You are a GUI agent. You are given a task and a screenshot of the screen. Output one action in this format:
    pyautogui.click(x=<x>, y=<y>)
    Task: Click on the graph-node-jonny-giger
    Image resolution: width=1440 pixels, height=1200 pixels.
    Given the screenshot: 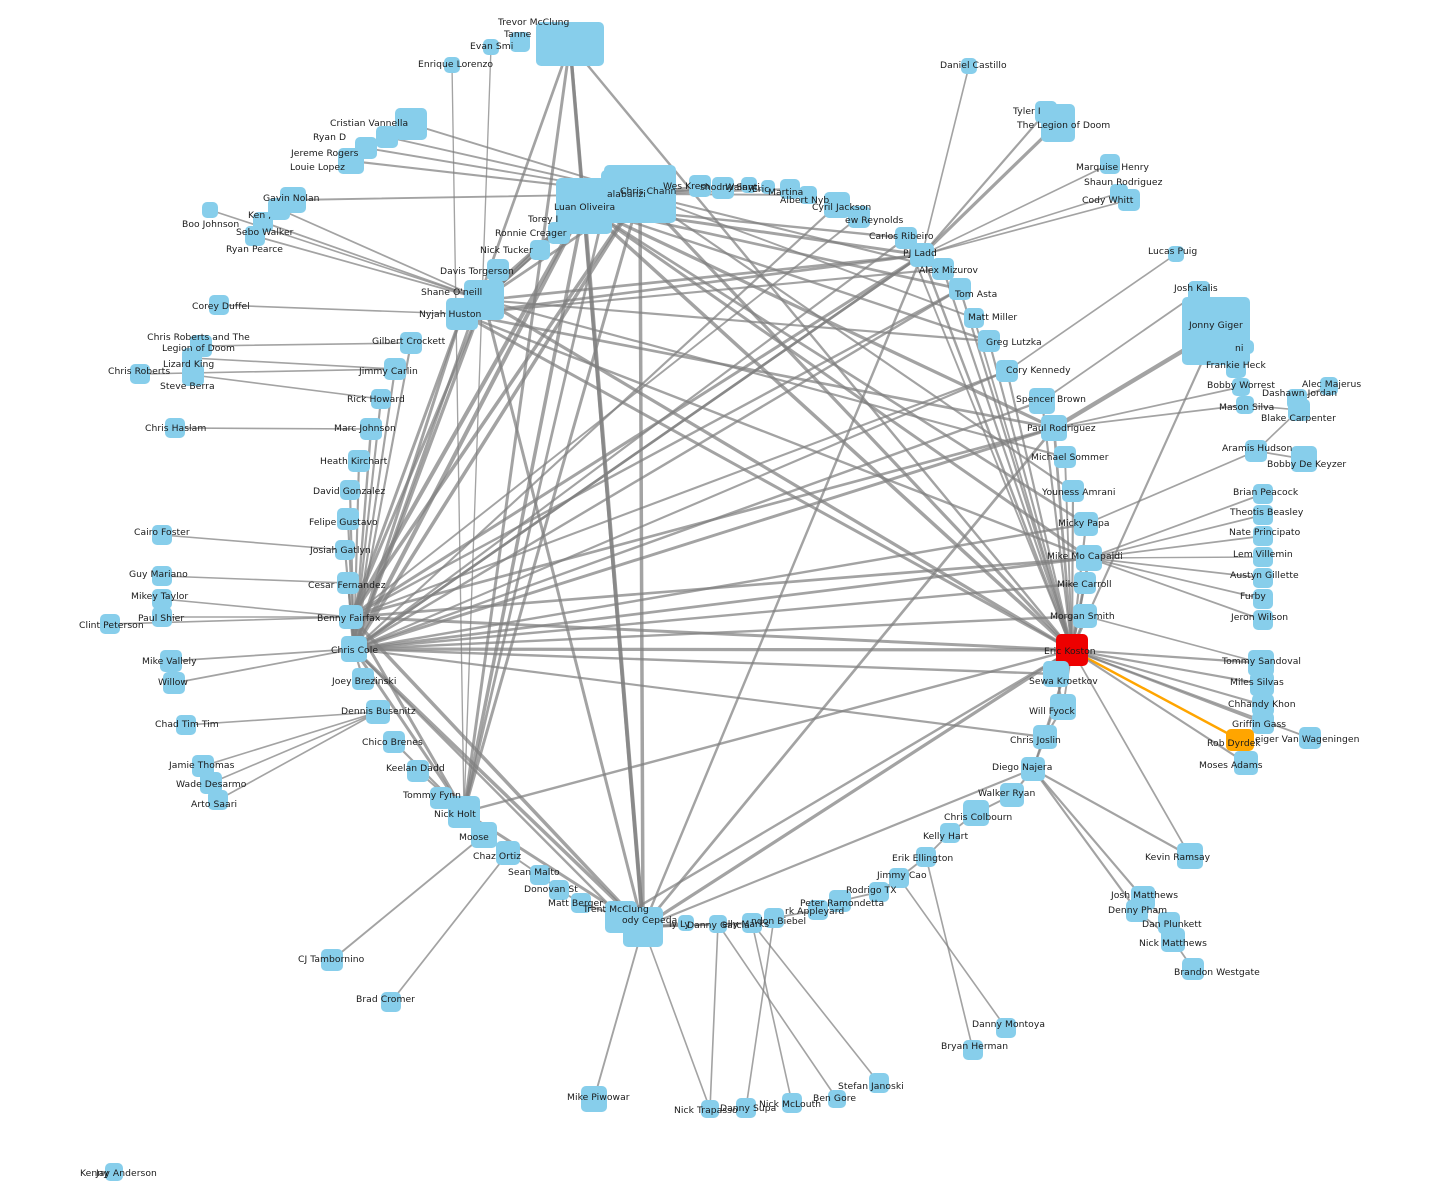 What is the action you would take?
    pyautogui.click(x=1216, y=331)
    